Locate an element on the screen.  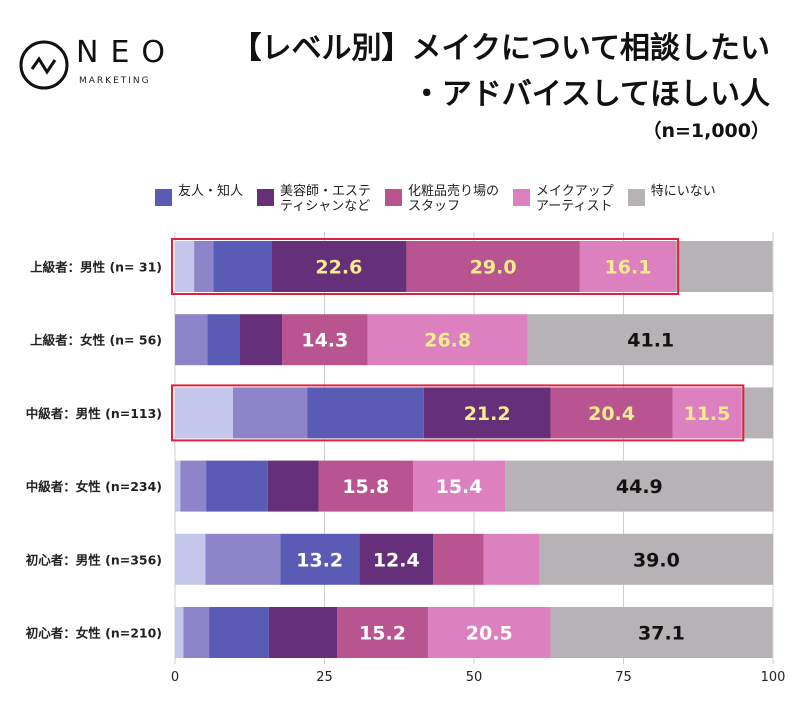
data-label: 44.9 is located at coordinates (639, 487).